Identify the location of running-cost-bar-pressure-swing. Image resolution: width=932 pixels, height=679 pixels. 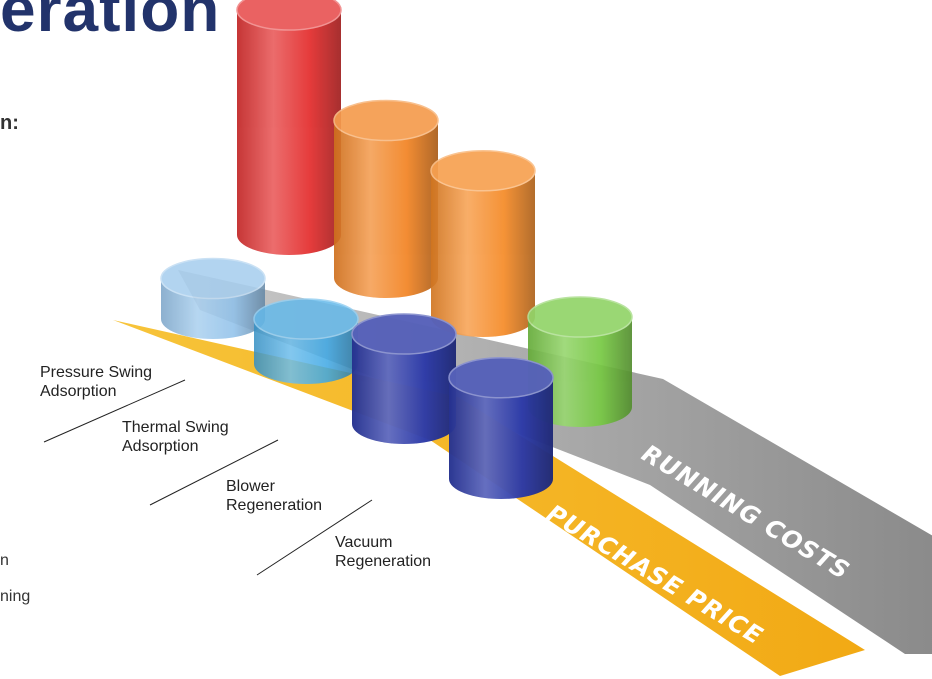
(289, 127).